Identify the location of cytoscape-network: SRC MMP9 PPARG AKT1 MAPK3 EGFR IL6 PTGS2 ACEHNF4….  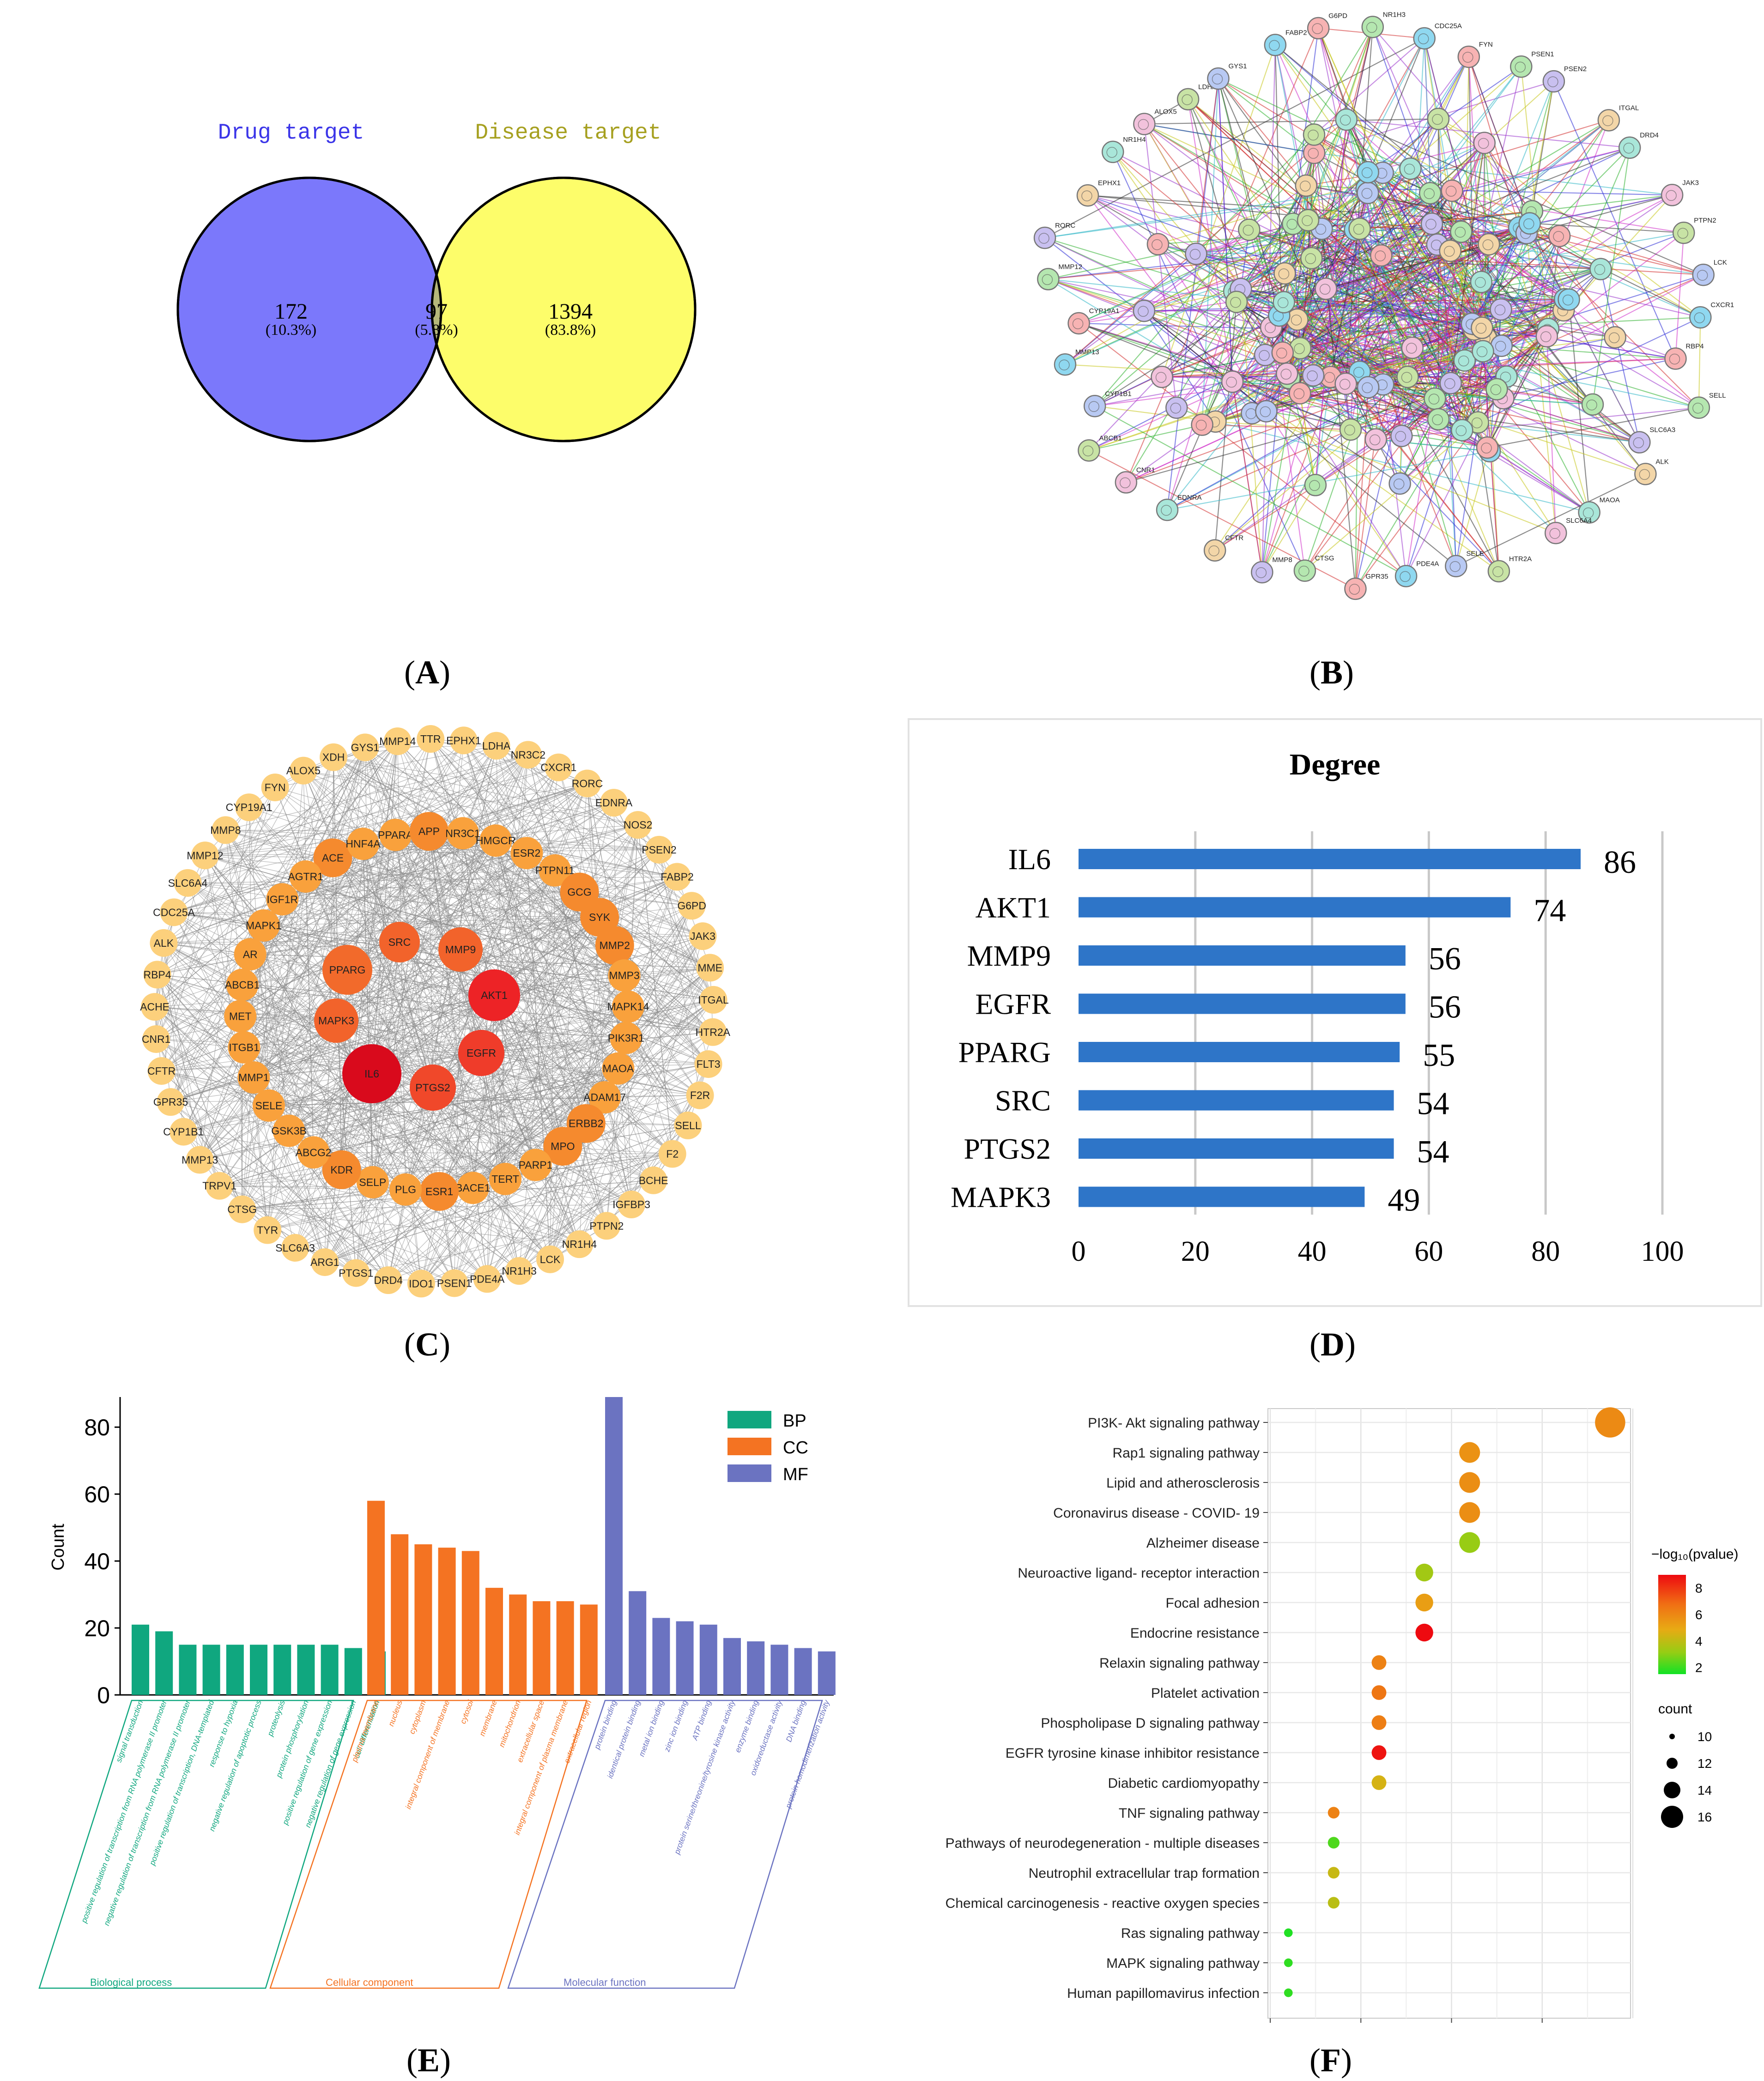
(435, 1011).